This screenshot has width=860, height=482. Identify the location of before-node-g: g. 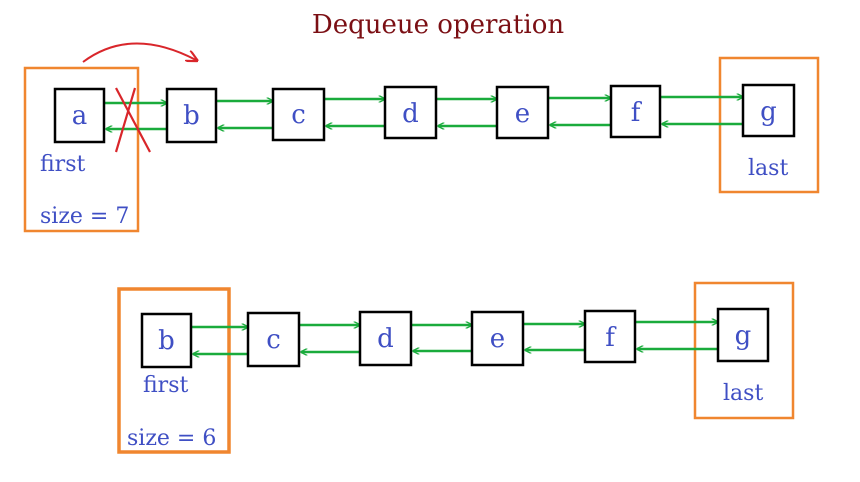
(768, 110).